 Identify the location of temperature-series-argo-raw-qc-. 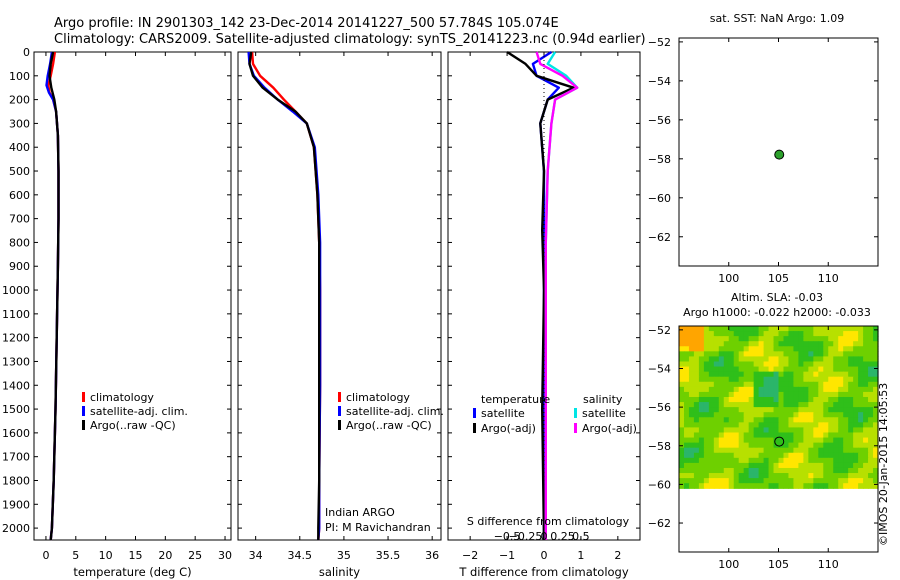
(54, 296).